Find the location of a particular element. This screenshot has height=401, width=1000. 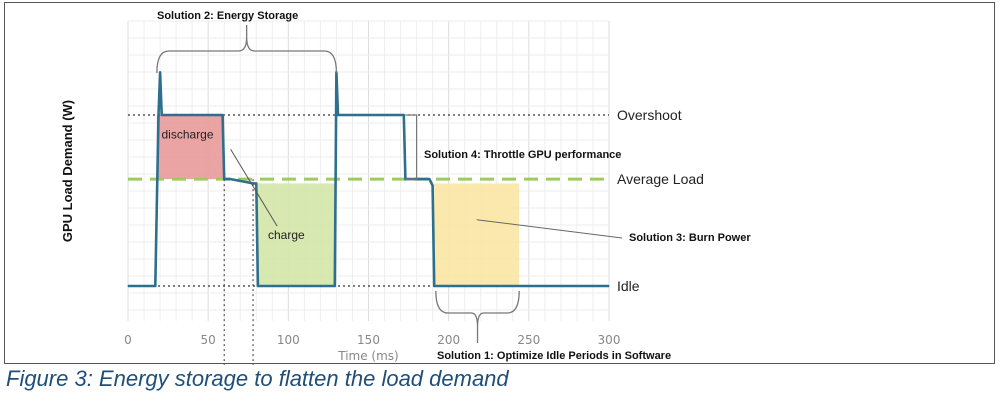

x-tick-label: 150 is located at coordinates (368, 340).